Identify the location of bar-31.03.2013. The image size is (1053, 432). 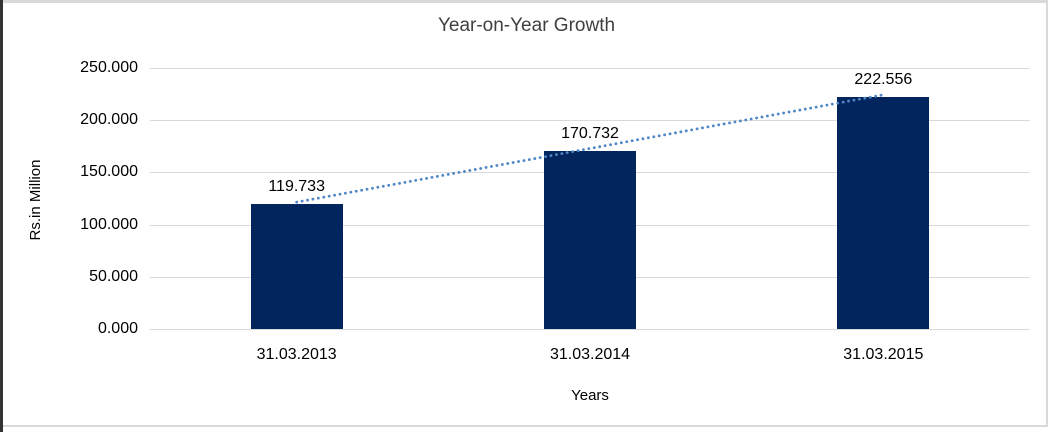
(296, 266).